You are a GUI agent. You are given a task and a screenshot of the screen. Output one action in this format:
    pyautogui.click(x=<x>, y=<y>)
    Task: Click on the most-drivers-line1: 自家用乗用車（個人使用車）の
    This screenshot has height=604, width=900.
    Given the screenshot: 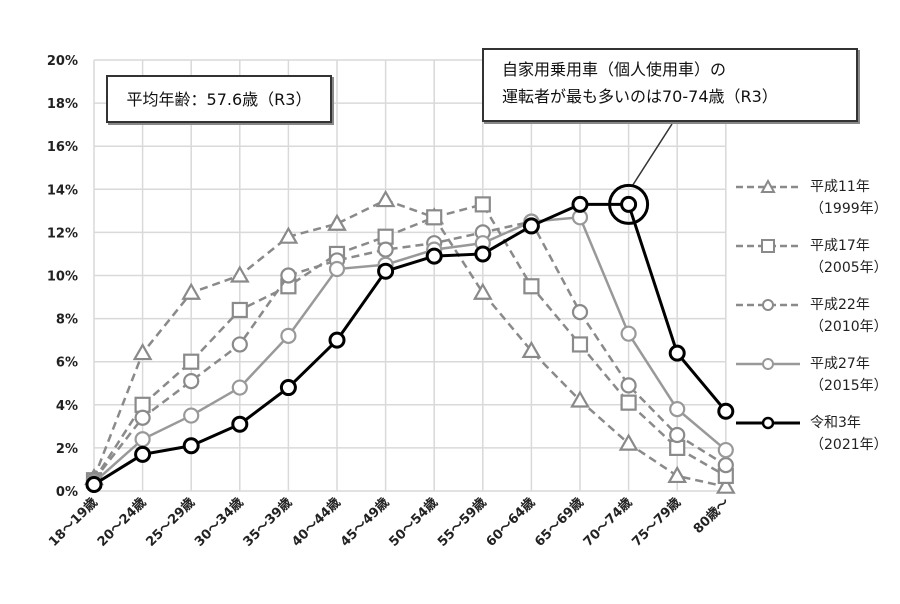 What is the action you would take?
    pyautogui.click(x=614, y=69)
    